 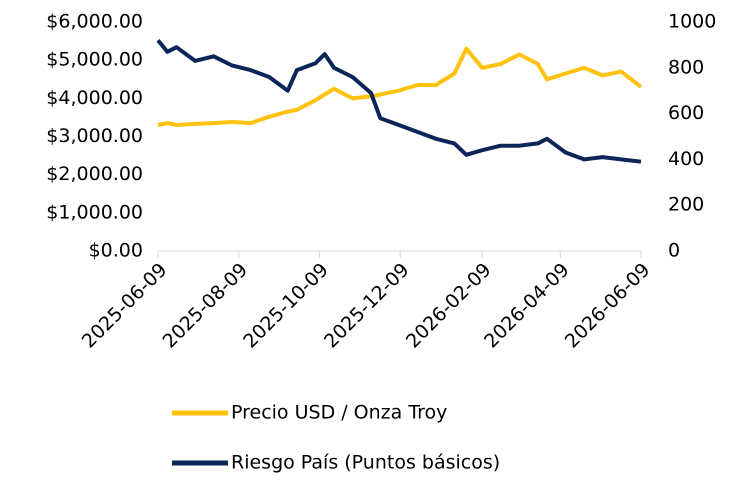 What do you see at coordinates (94, 22) in the screenshot?
I see `y-tick-label: $6,000.00` at bounding box center [94, 22].